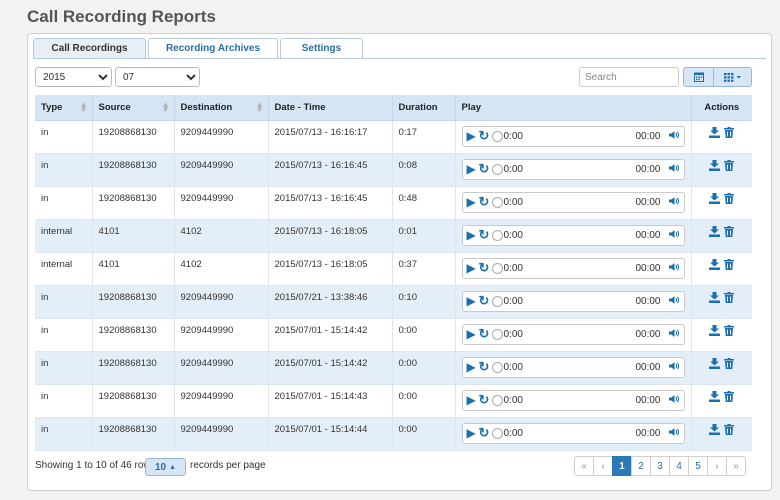 This screenshot has width=780, height=500. Describe the element at coordinates (321, 48) in the screenshot. I see `tab-settings: Settings` at that location.